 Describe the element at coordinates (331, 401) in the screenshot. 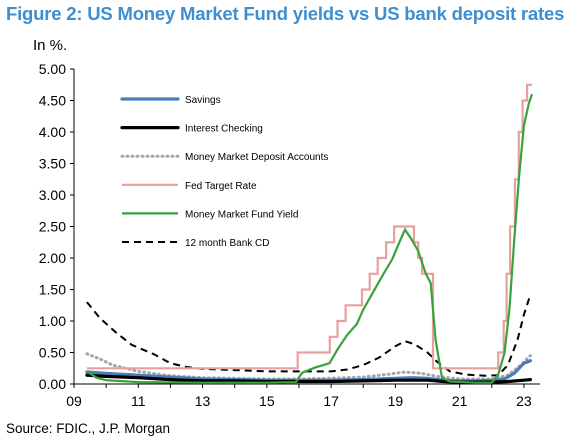

I see `x-tick-label: 17` at that location.